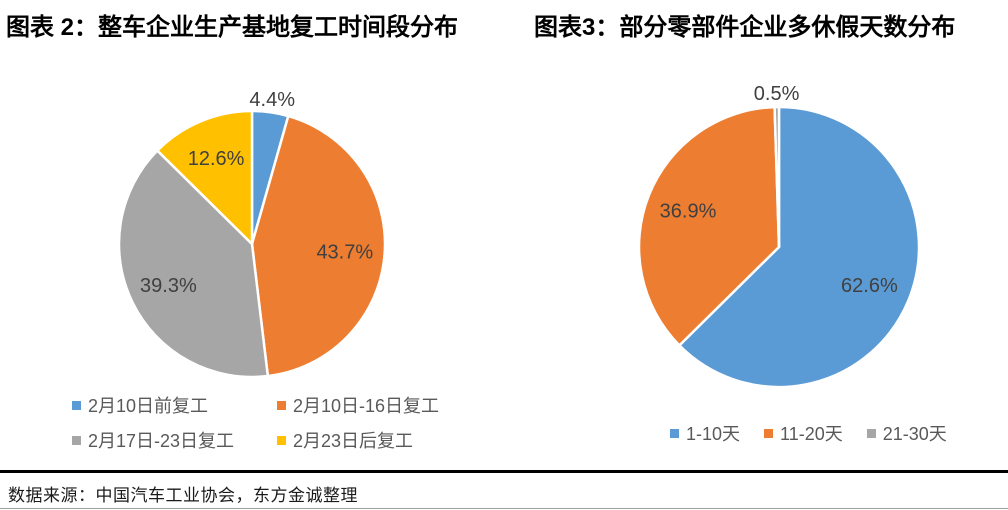 The width and height of the screenshot is (1008, 510). I want to click on pie-data-label: 43.7%, so click(344, 252).